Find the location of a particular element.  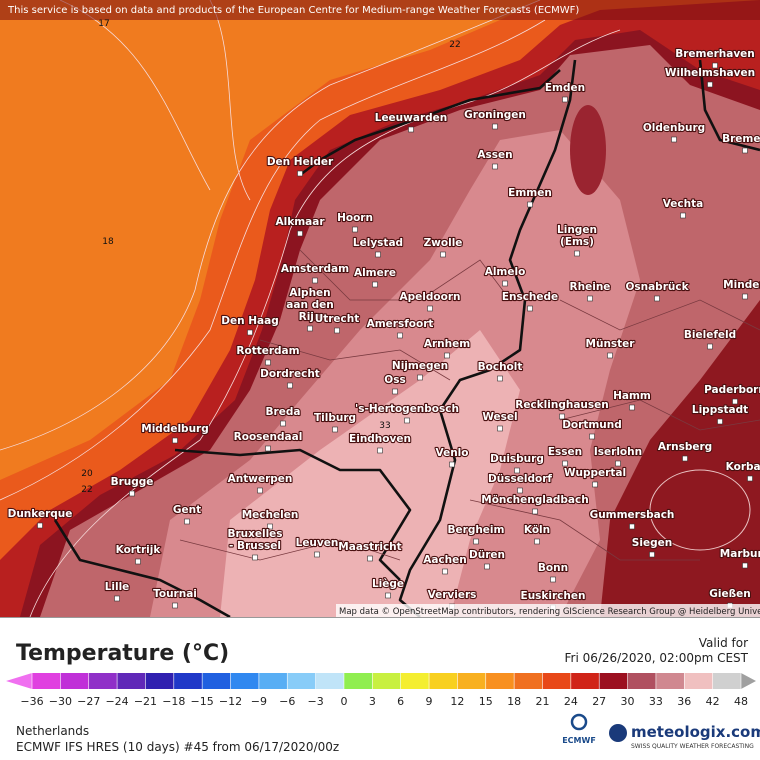

contour is located at coordinates (700, 510).